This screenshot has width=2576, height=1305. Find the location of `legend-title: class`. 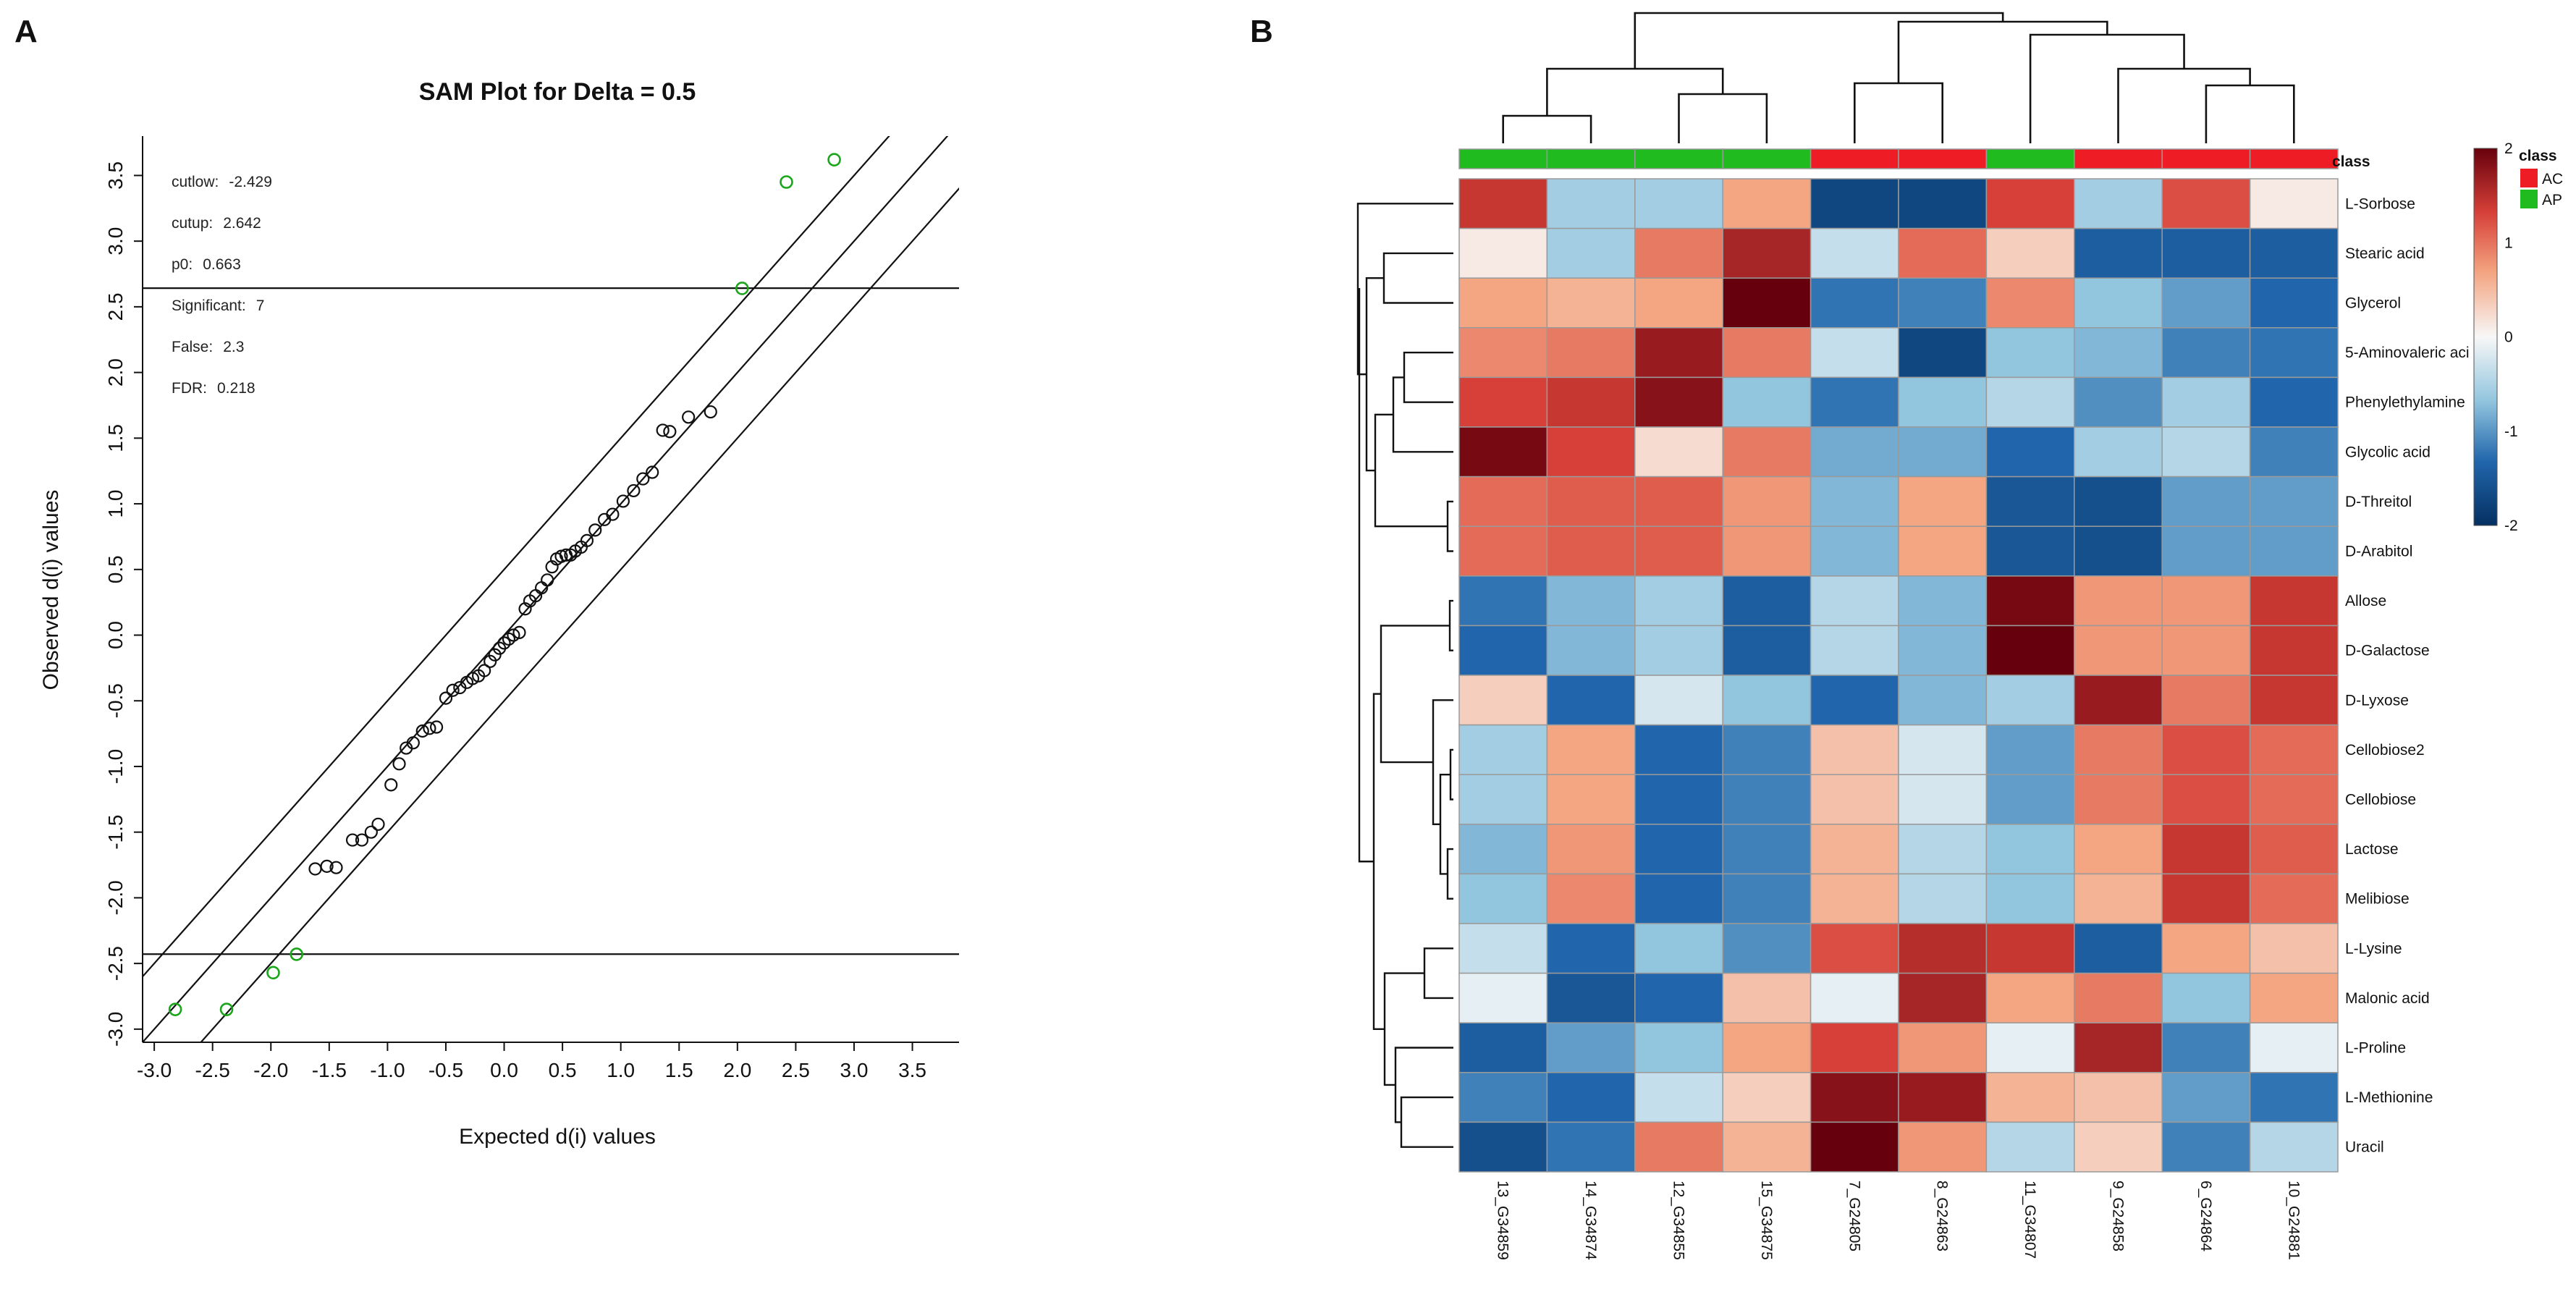

legend-title: class is located at coordinates (2538, 156).